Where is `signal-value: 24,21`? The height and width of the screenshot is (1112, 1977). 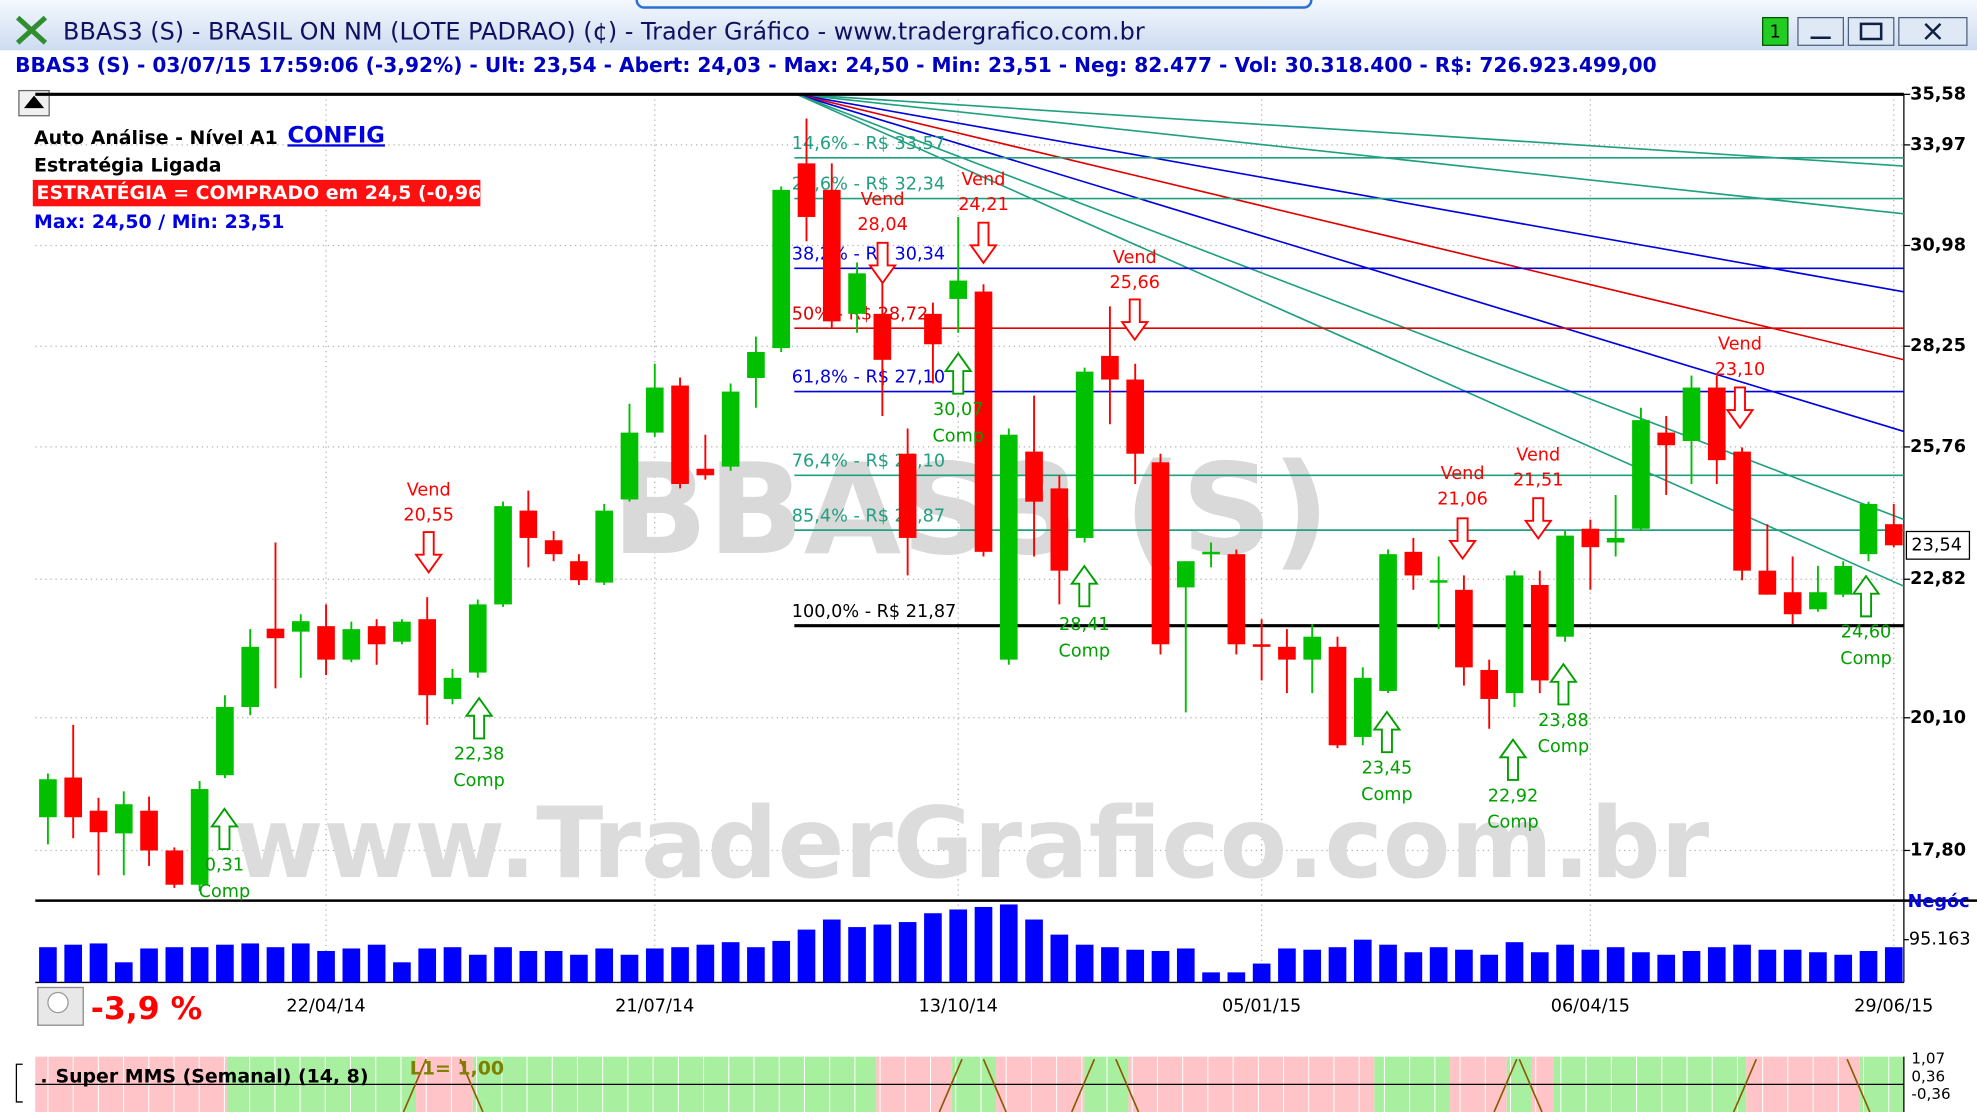
signal-value: 24,21 is located at coordinates (983, 205).